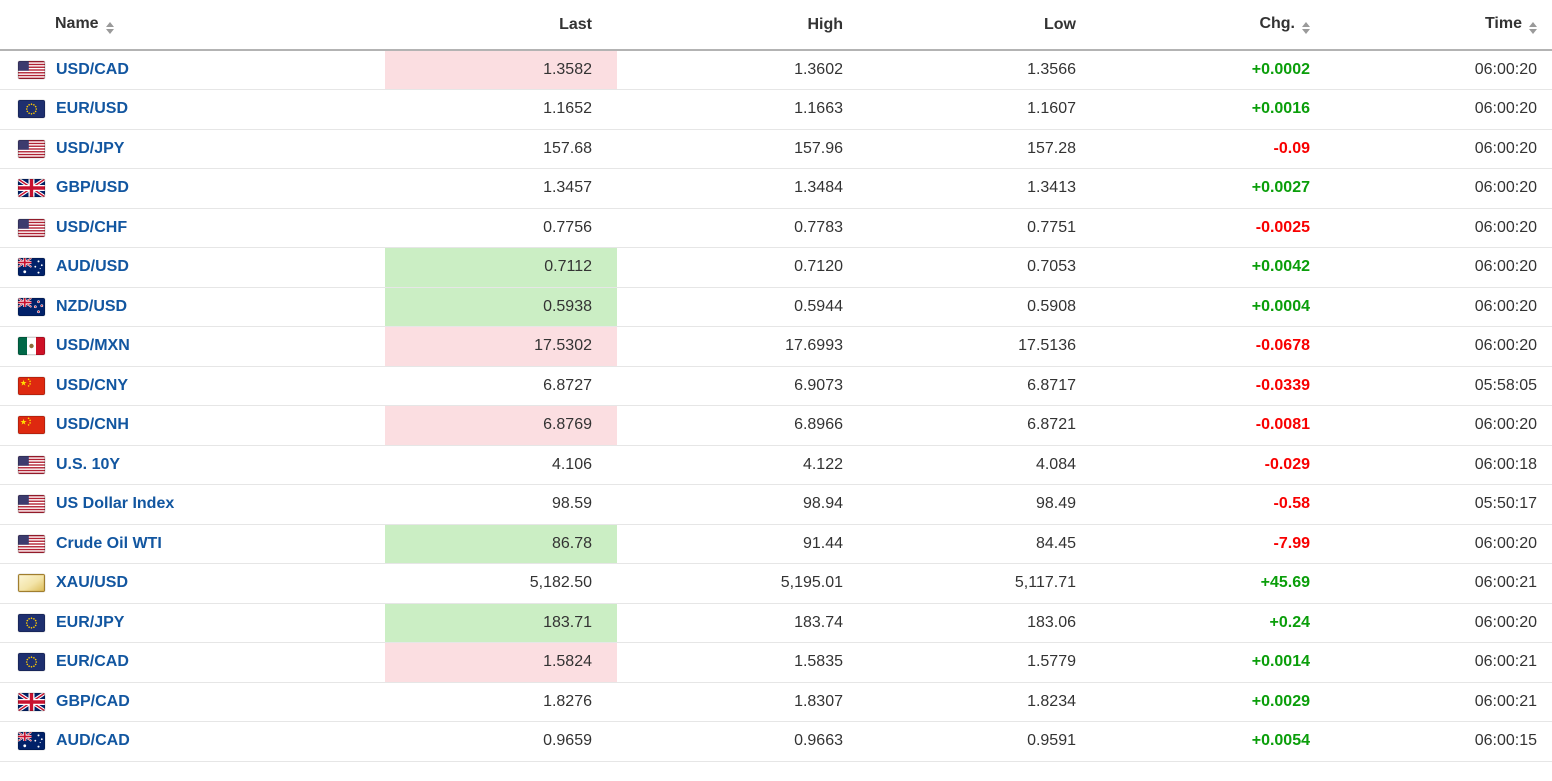  What do you see at coordinates (501, 623) in the screenshot?
I see `last-value: 183.71` at bounding box center [501, 623].